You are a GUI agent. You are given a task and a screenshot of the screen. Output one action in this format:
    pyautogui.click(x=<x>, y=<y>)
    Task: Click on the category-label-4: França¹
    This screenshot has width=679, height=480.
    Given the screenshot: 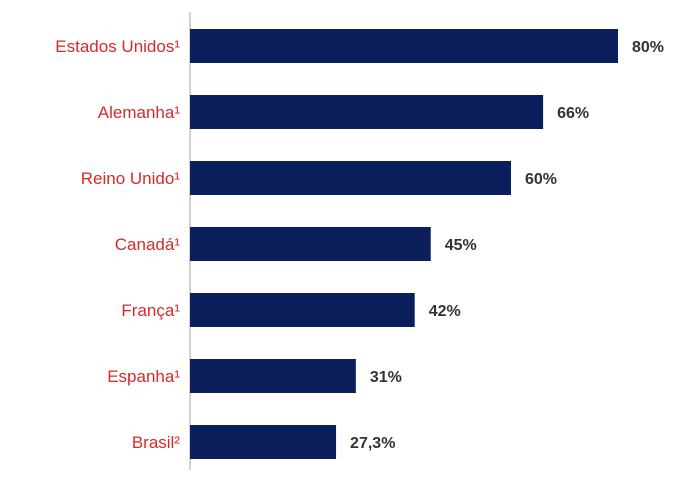 What is the action you would take?
    pyautogui.click(x=150, y=310)
    